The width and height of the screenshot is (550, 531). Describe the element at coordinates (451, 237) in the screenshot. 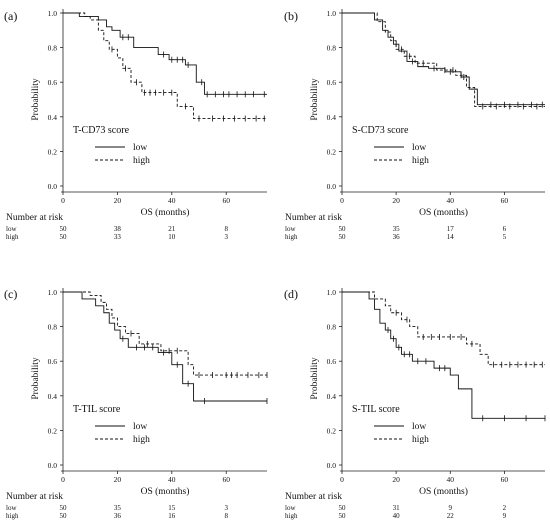

I see `risk-count: 14` at that location.